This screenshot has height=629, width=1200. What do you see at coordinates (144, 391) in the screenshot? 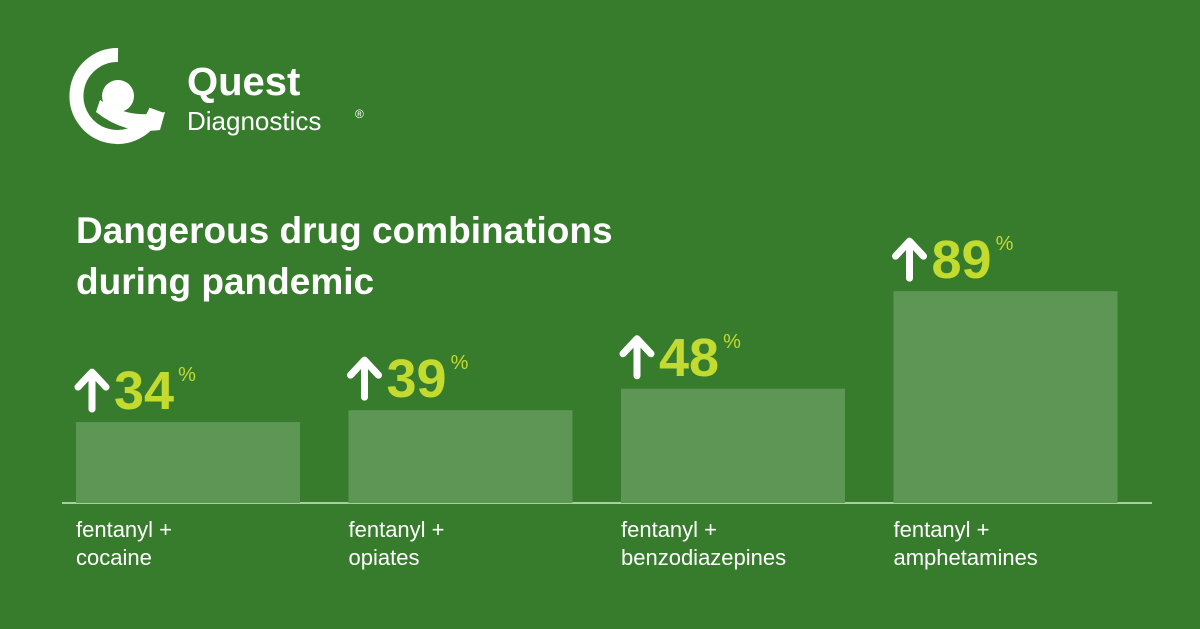
I see `value-label: 34` at bounding box center [144, 391].